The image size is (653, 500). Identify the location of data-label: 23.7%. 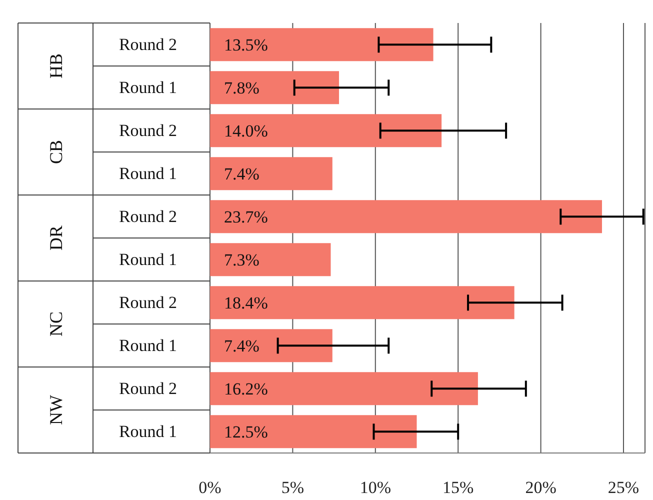
(246, 217).